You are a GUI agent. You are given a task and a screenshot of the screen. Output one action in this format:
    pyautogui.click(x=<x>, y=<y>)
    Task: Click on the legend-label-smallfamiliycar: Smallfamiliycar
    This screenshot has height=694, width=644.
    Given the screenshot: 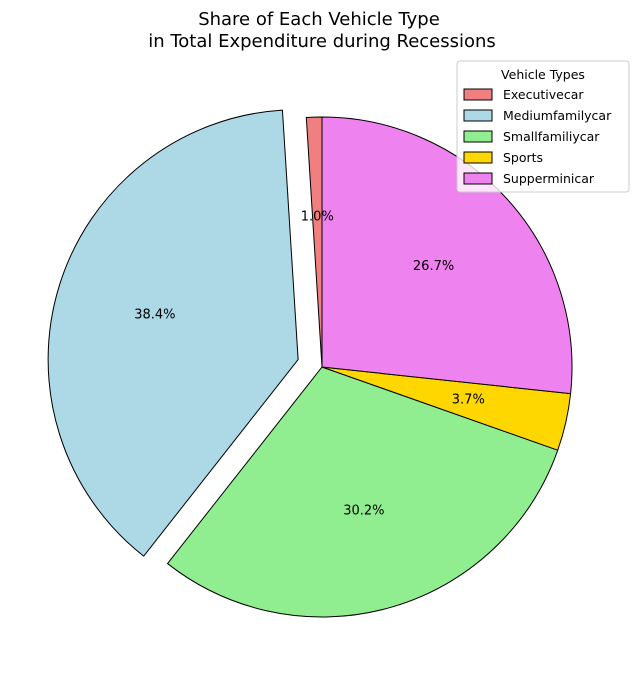 What is the action you would take?
    pyautogui.click(x=551, y=136)
    